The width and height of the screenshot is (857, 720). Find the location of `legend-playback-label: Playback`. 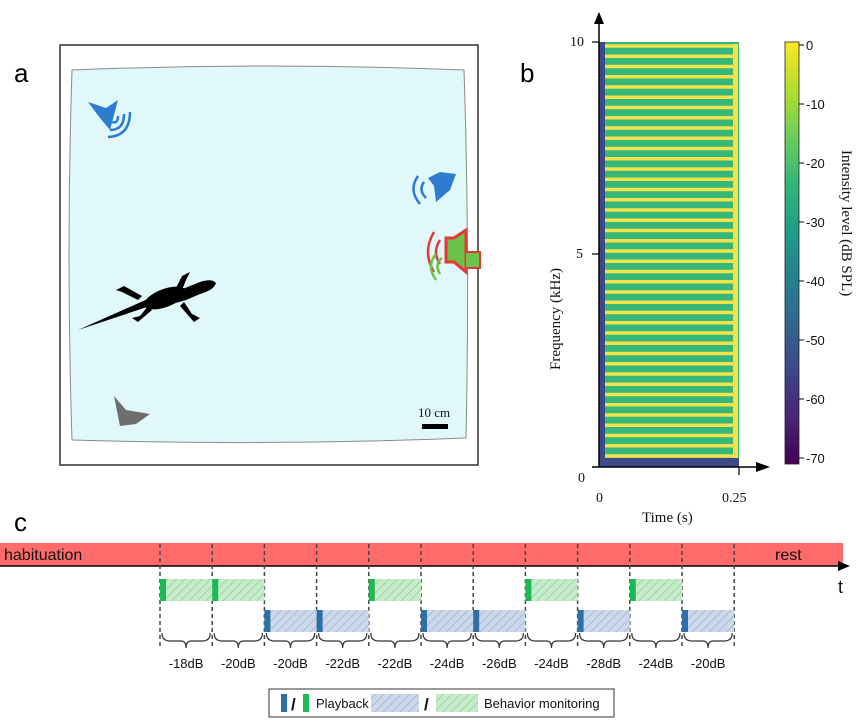

legend-playback-label: Playback is located at coordinates (342, 703).